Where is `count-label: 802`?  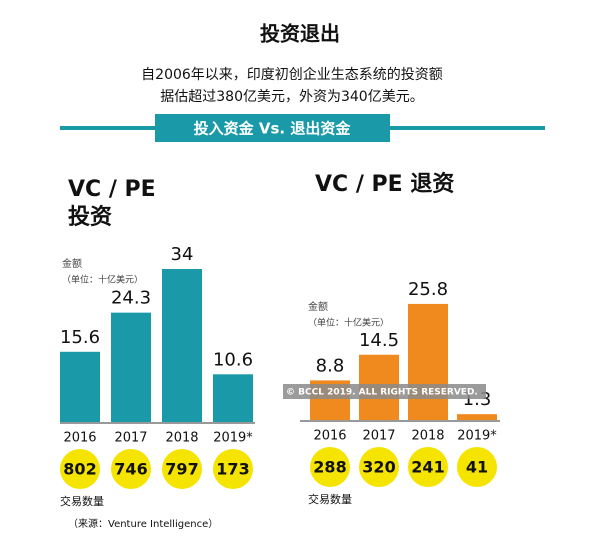 count-label: 802 is located at coordinates (79, 469).